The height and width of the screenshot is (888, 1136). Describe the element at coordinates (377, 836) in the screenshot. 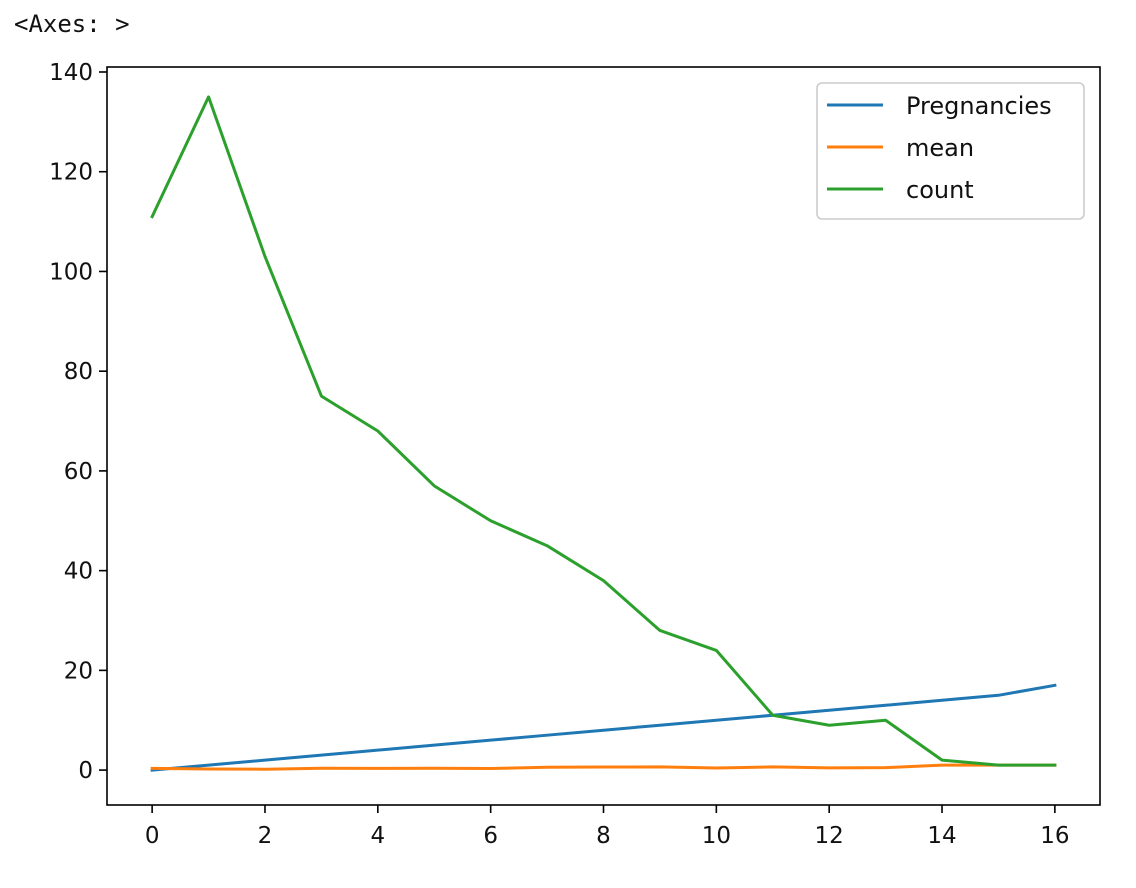

I see `x-tick-label: 4` at that location.